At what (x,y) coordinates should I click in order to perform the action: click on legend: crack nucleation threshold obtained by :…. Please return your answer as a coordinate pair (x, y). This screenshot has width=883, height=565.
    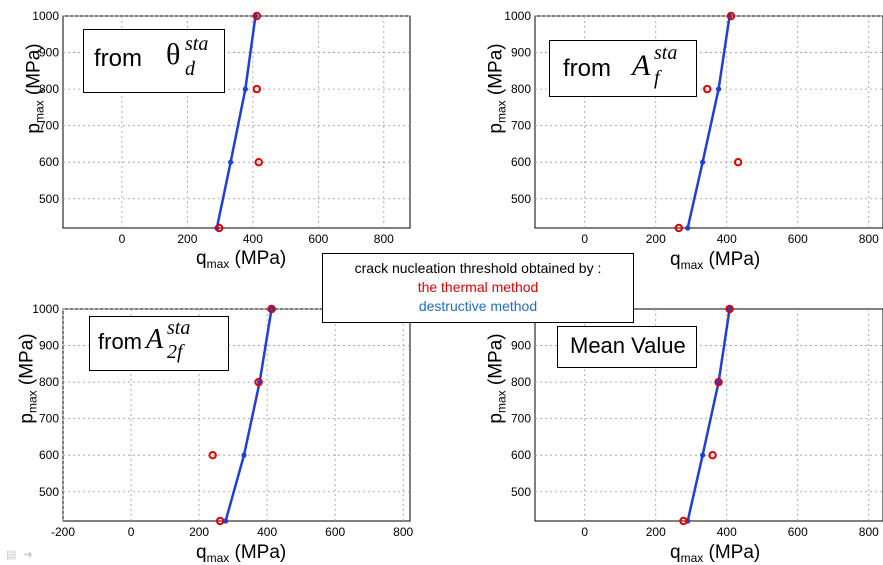
    Looking at the image, I should click on (478, 288).